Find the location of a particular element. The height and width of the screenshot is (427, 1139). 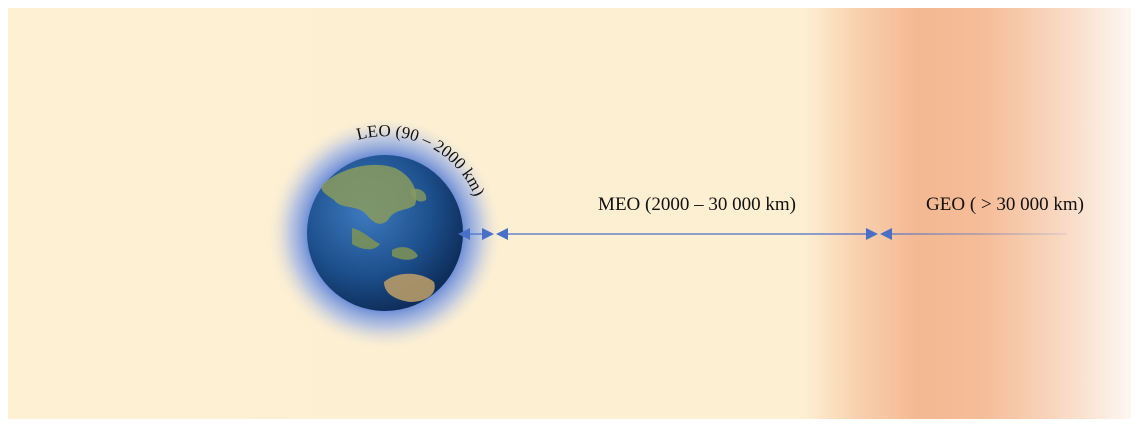

meo-label: MEO (2000 – 30 000 km) is located at coordinates (697, 204).